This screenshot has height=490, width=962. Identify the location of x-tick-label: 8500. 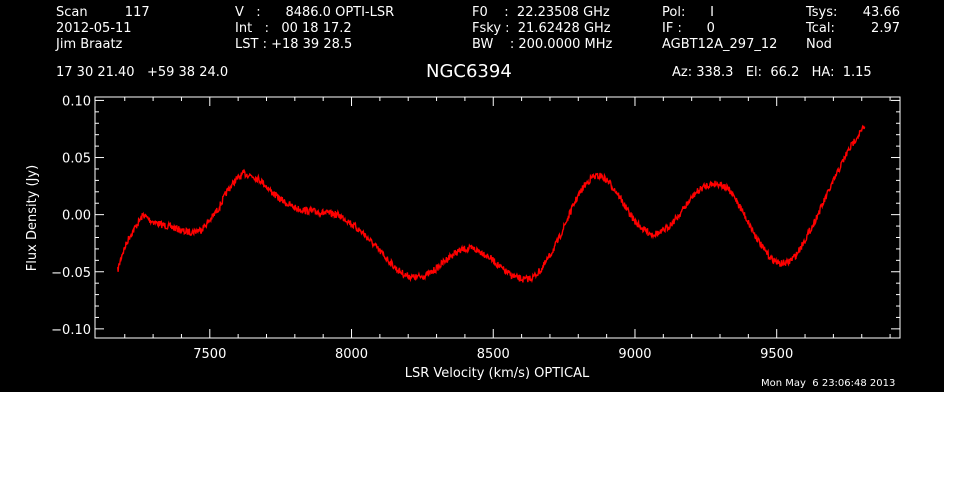
(493, 354).